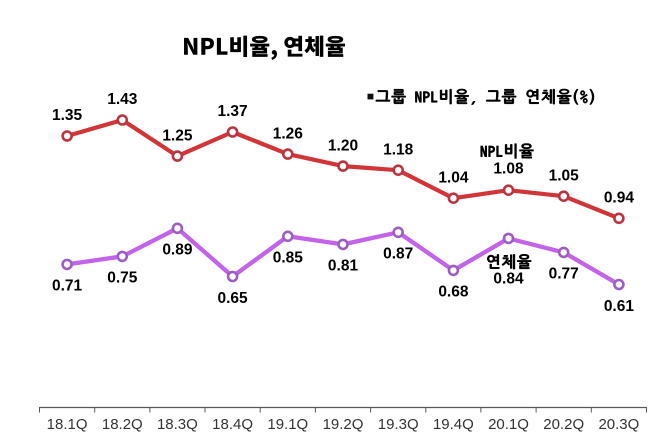  I want to click on svg-text: 0.77, so click(564, 274).